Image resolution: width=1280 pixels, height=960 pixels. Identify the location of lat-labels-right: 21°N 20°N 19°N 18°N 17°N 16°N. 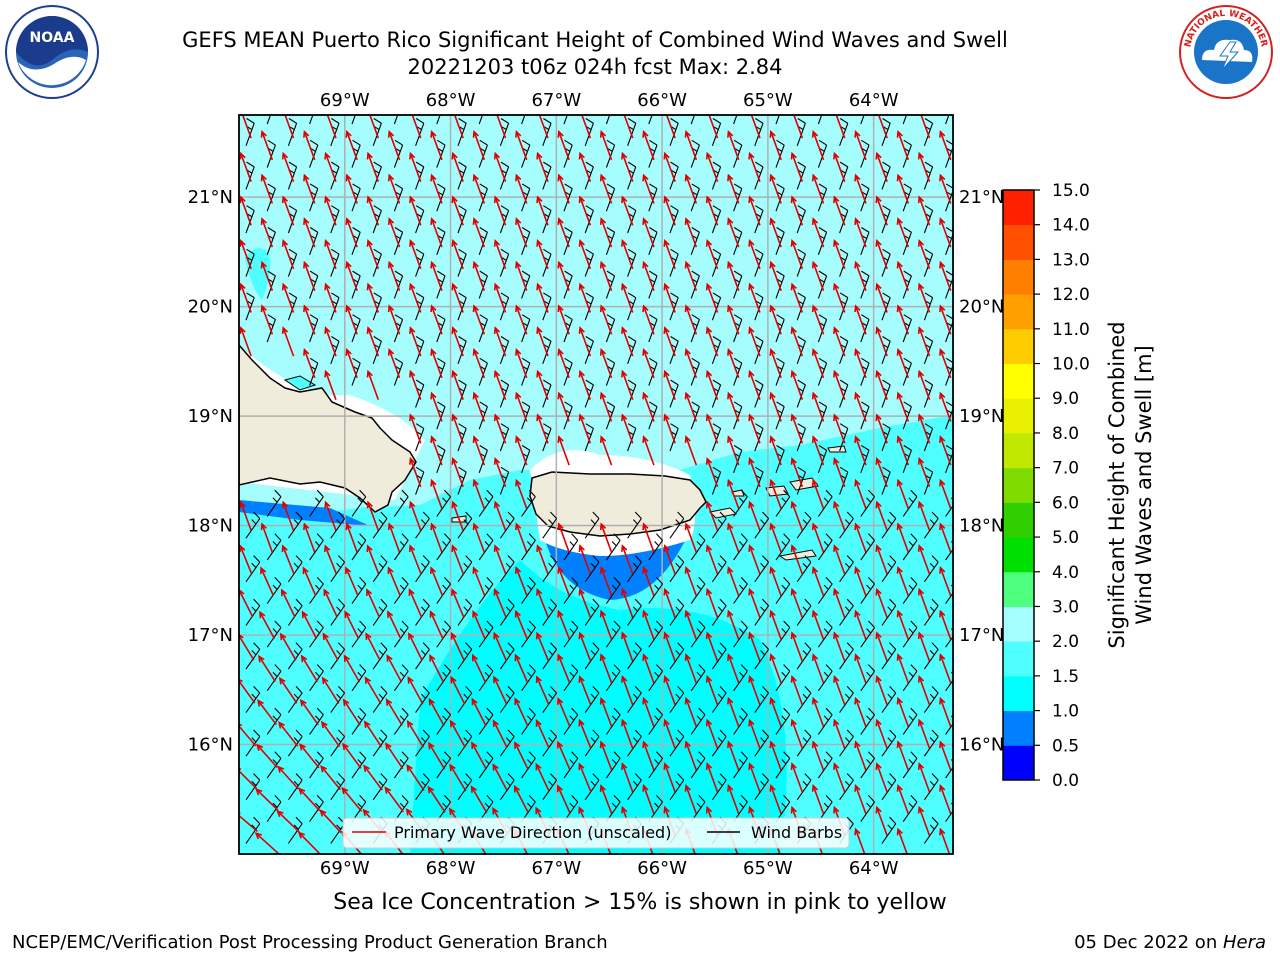
(981, 471).